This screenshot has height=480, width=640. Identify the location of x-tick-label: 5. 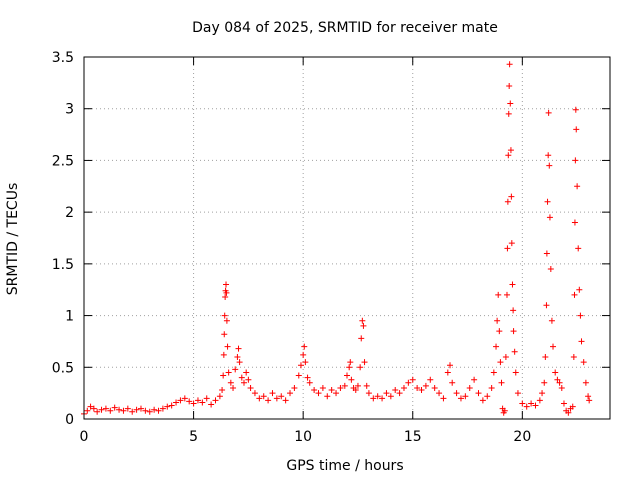
(193, 437).